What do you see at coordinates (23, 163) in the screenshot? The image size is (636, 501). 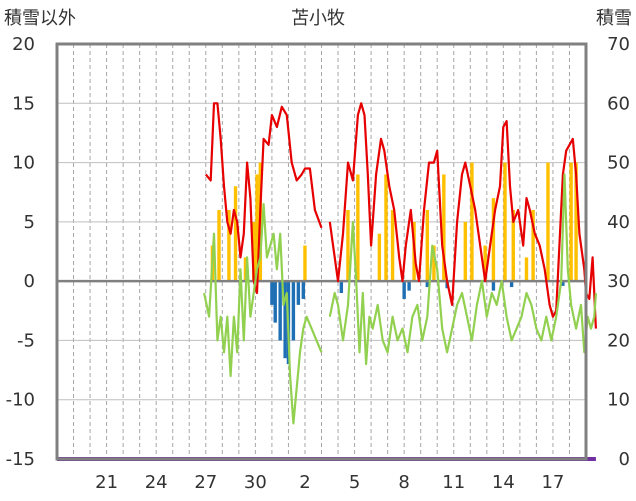 I see `left-tick-label: 10` at bounding box center [23, 163].